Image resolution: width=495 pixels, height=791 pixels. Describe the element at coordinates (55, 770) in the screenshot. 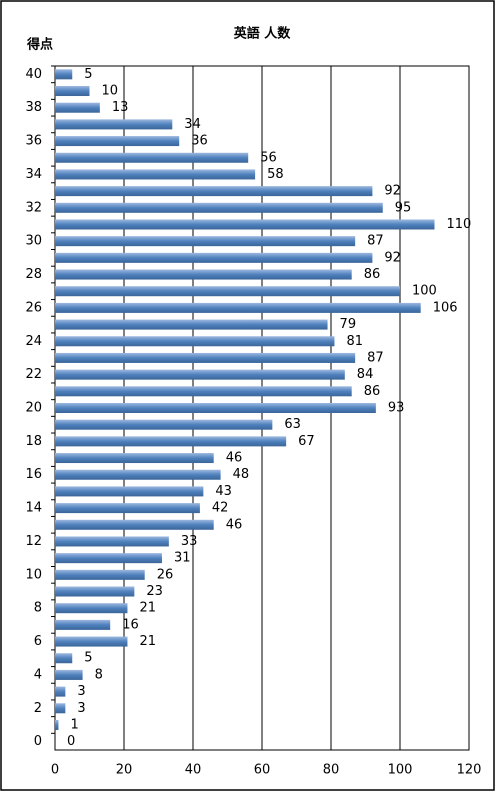

I see `x-tick-label: 0` at that location.